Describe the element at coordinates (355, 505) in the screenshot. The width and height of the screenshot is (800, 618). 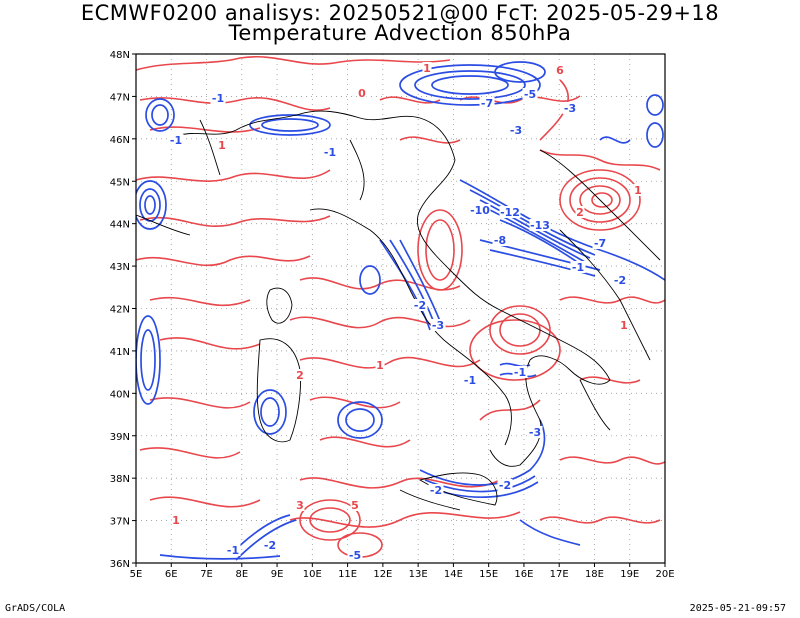
I see `contour-label: 5` at that location.